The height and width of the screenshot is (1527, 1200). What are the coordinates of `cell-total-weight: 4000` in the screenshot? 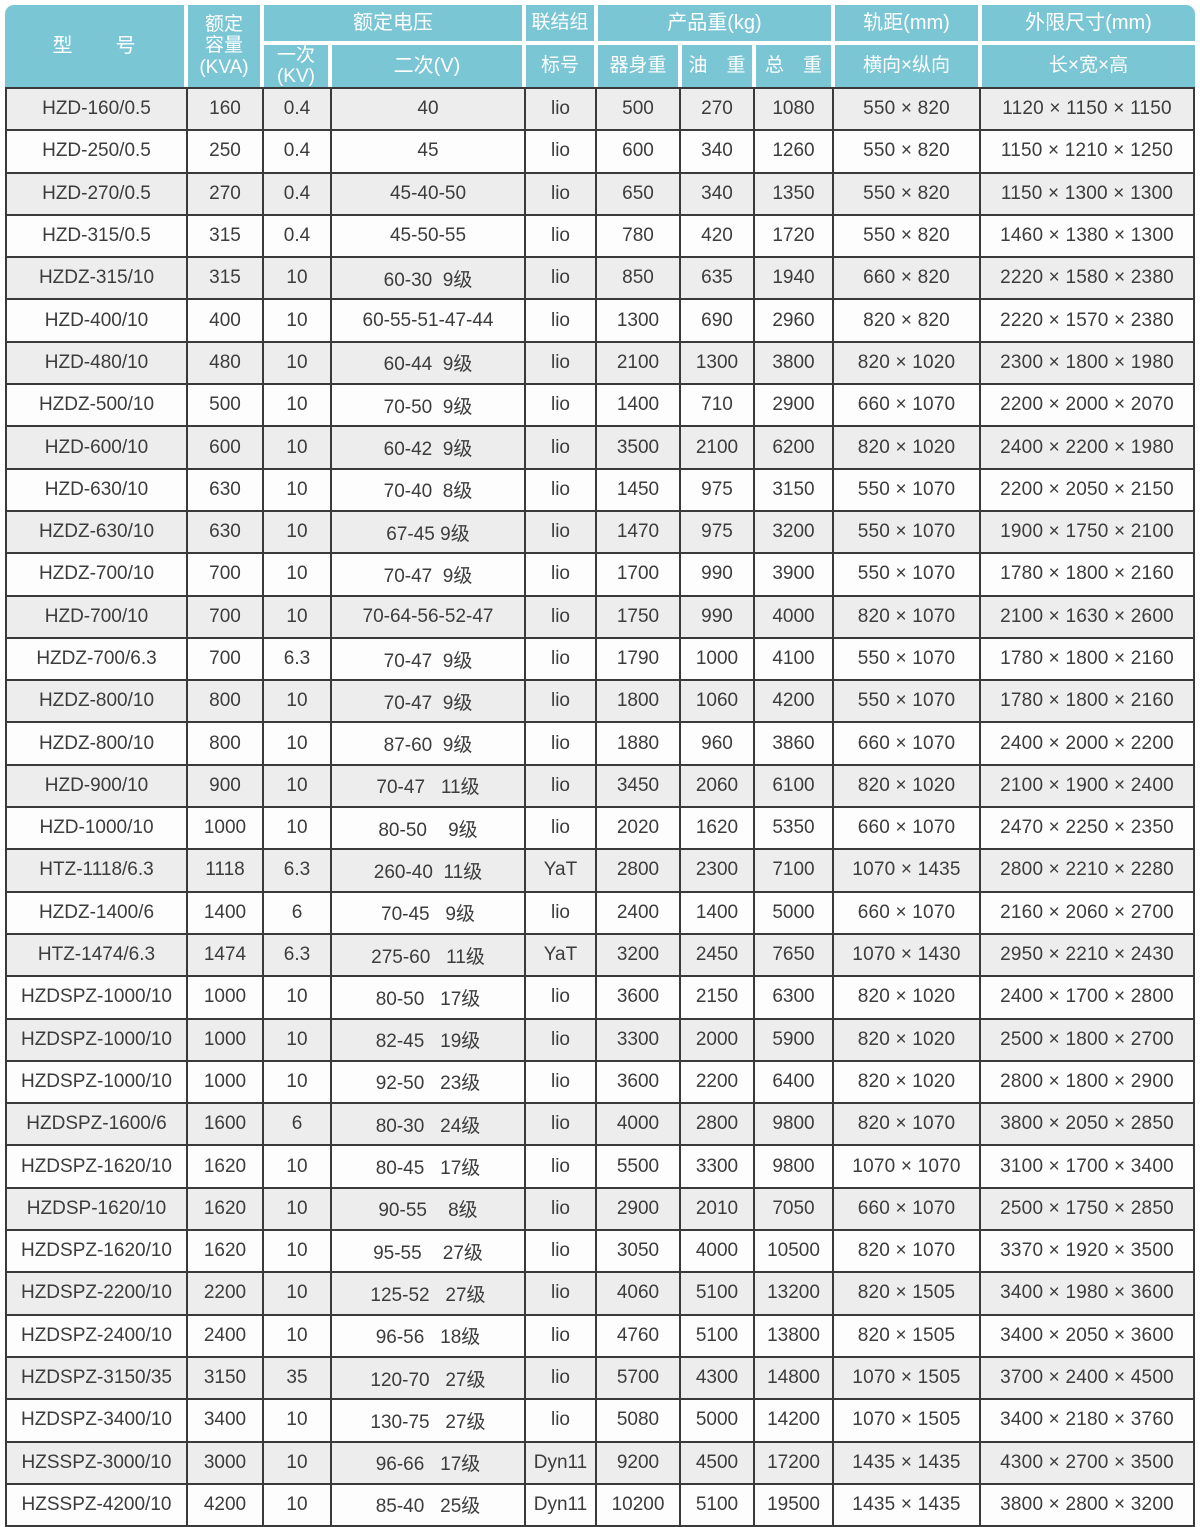 It's located at (794, 616).